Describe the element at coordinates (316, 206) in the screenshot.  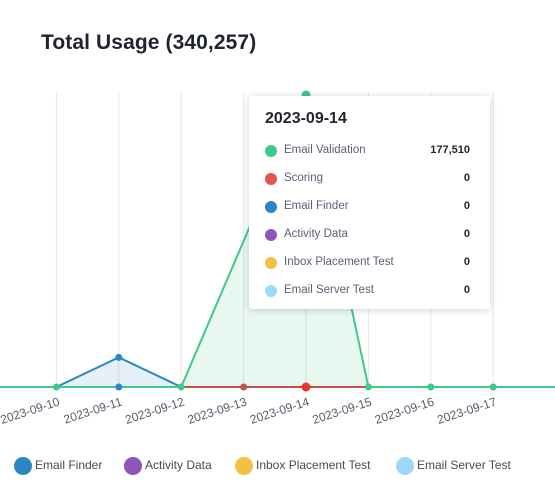
I see `tooltip-row-label: Email Finder` at that location.